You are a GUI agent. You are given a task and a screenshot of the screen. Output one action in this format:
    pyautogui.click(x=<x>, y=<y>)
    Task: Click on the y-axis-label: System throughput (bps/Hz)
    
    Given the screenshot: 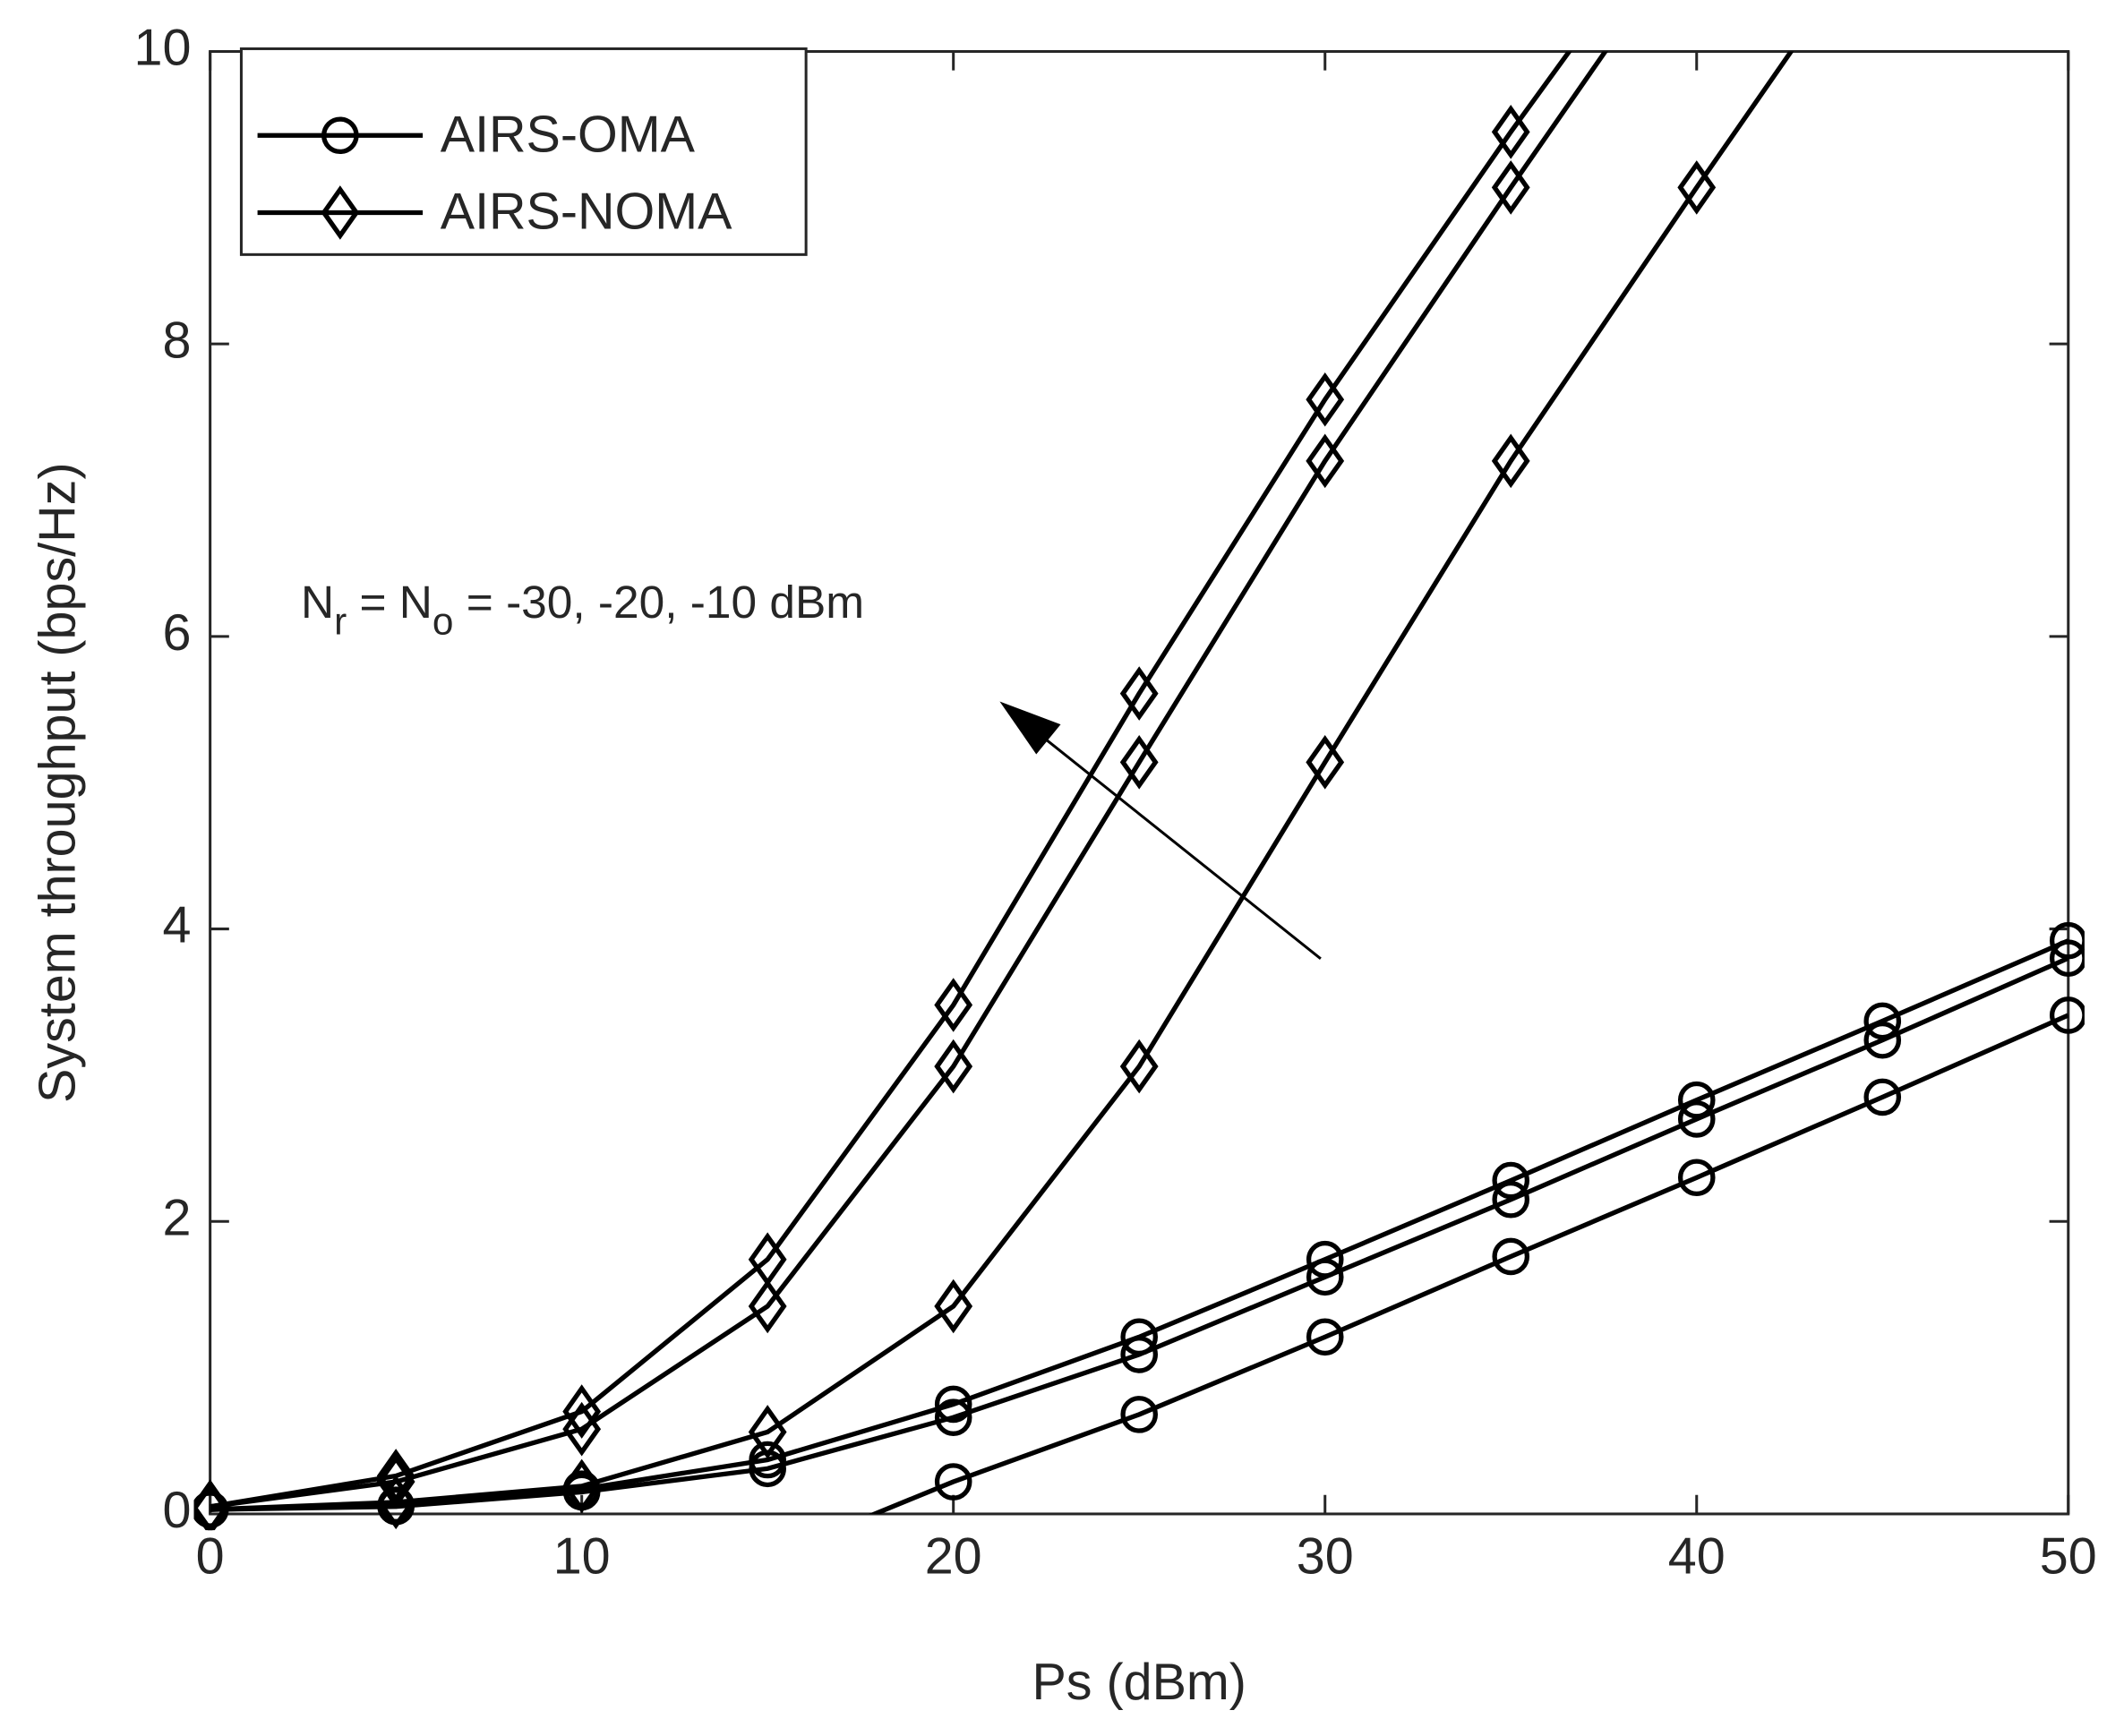 What is the action you would take?
    pyautogui.click(x=58, y=782)
    